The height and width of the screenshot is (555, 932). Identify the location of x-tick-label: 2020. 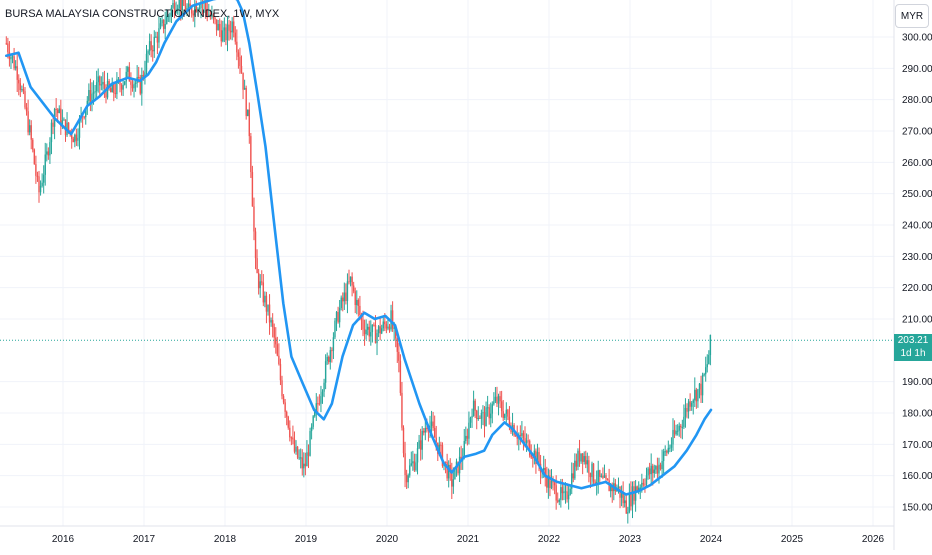
(387, 539).